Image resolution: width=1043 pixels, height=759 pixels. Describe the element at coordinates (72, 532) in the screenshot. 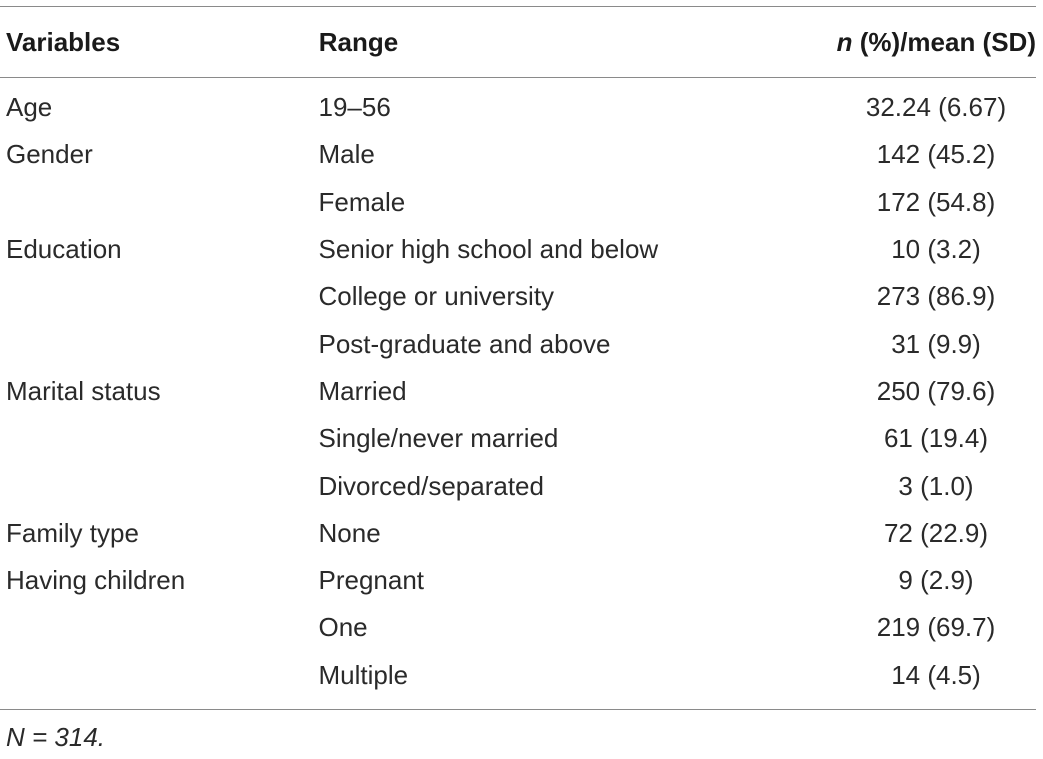

I see `cell-variable: Family type` at that location.